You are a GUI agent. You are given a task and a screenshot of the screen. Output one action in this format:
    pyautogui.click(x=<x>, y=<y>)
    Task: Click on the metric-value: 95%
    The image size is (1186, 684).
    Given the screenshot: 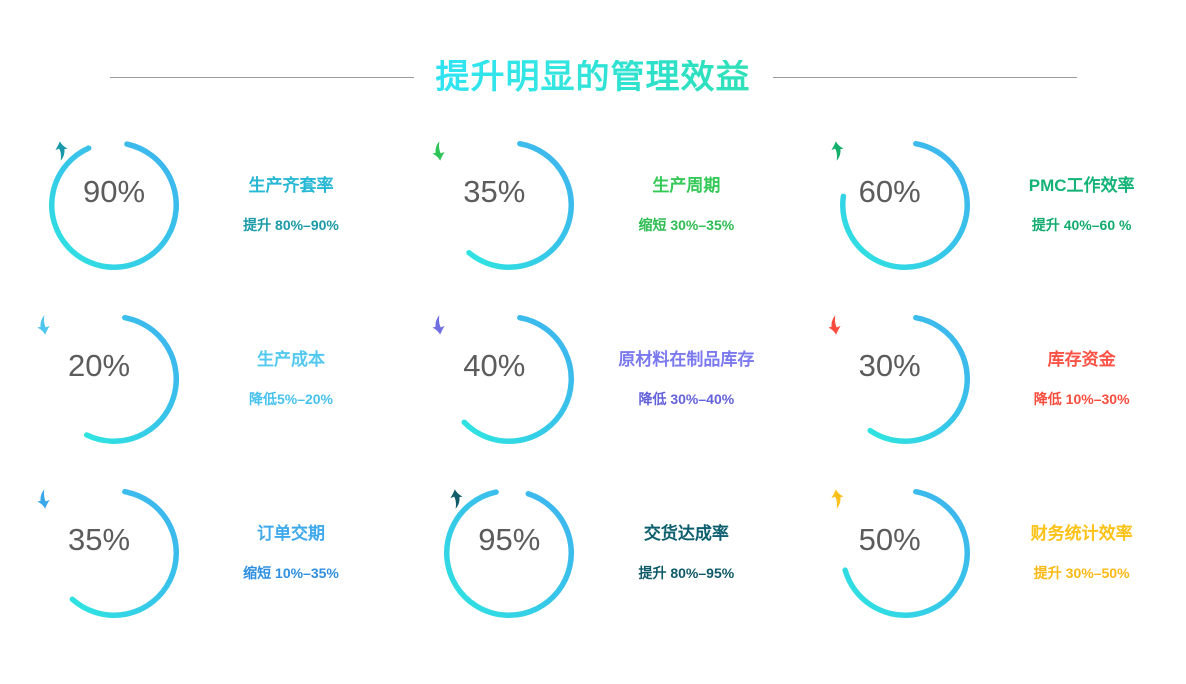 What is the action you would take?
    pyautogui.click(x=509, y=539)
    